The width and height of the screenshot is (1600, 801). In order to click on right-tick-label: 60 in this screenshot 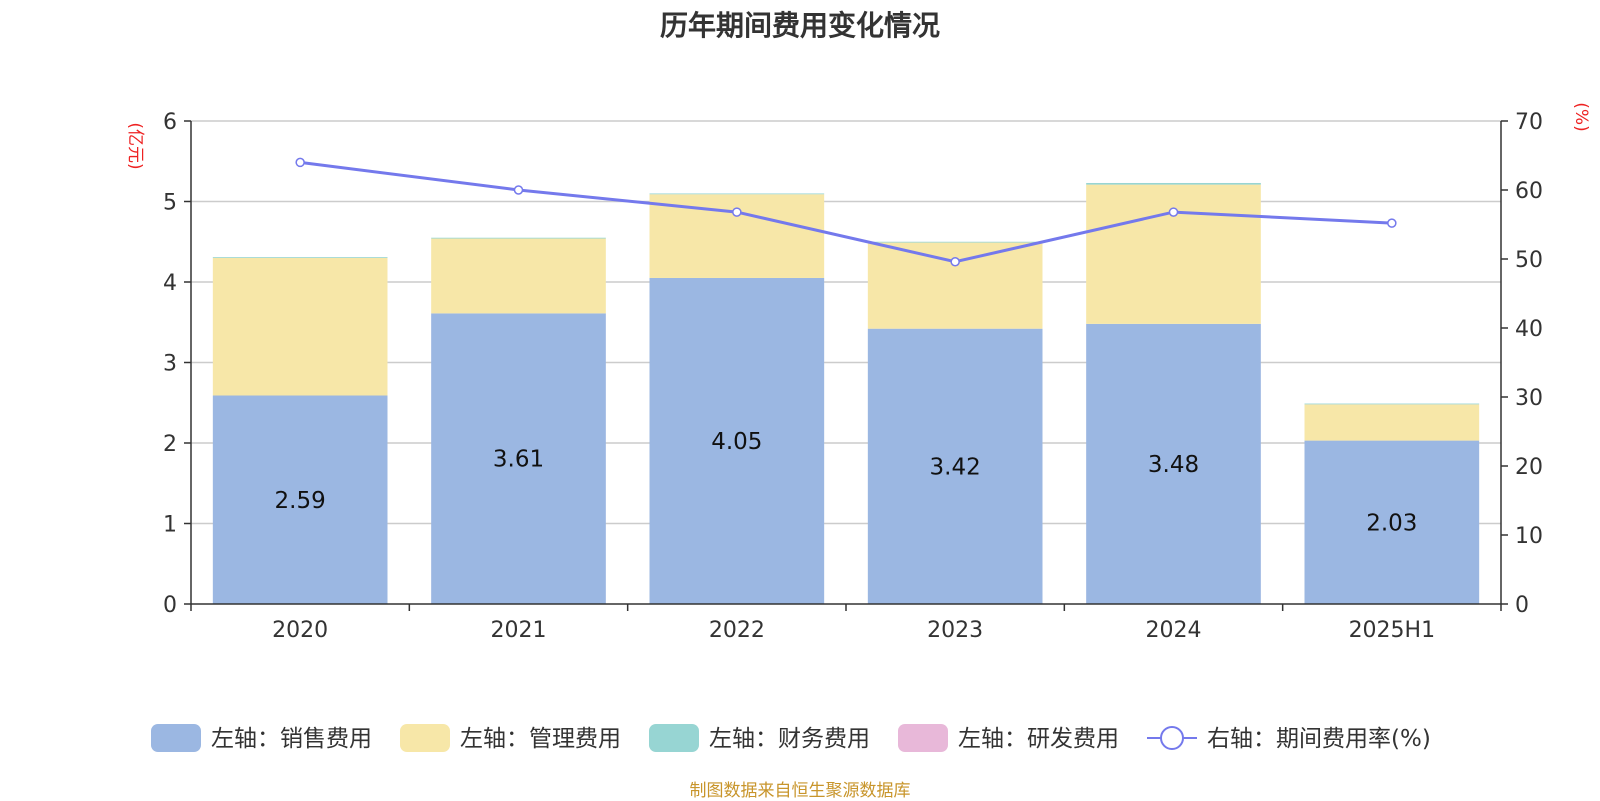, I will do `click(1529, 191)`.